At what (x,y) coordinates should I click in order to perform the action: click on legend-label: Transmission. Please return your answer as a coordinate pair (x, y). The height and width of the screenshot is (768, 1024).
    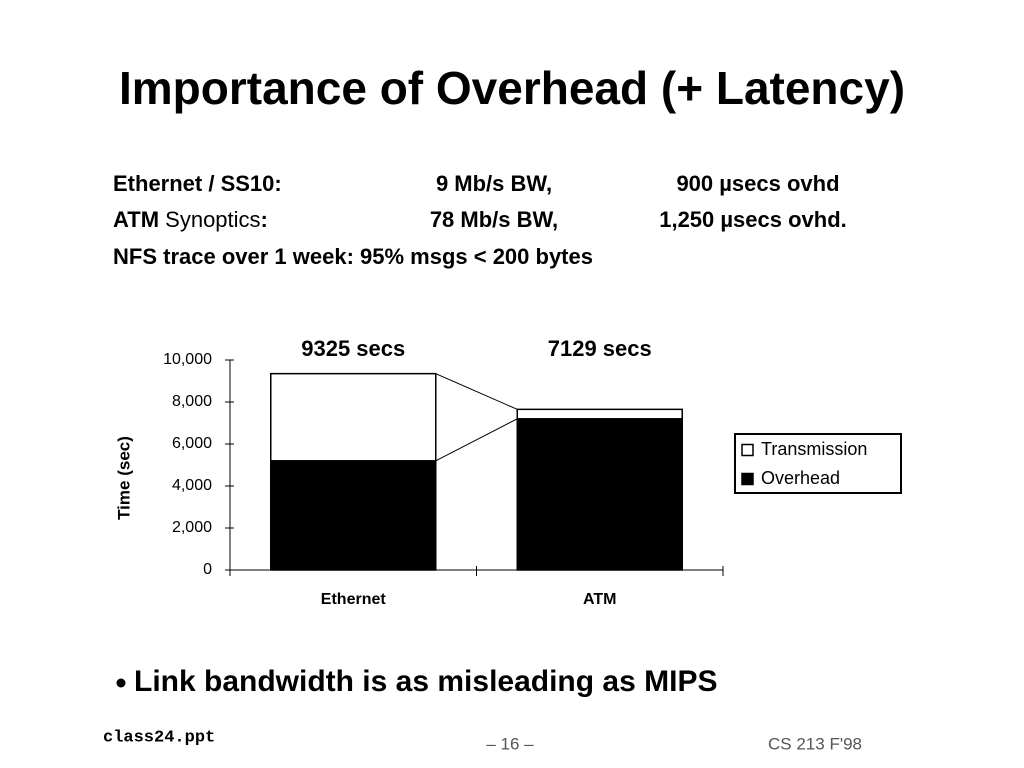
    Looking at the image, I should click on (814, 449).